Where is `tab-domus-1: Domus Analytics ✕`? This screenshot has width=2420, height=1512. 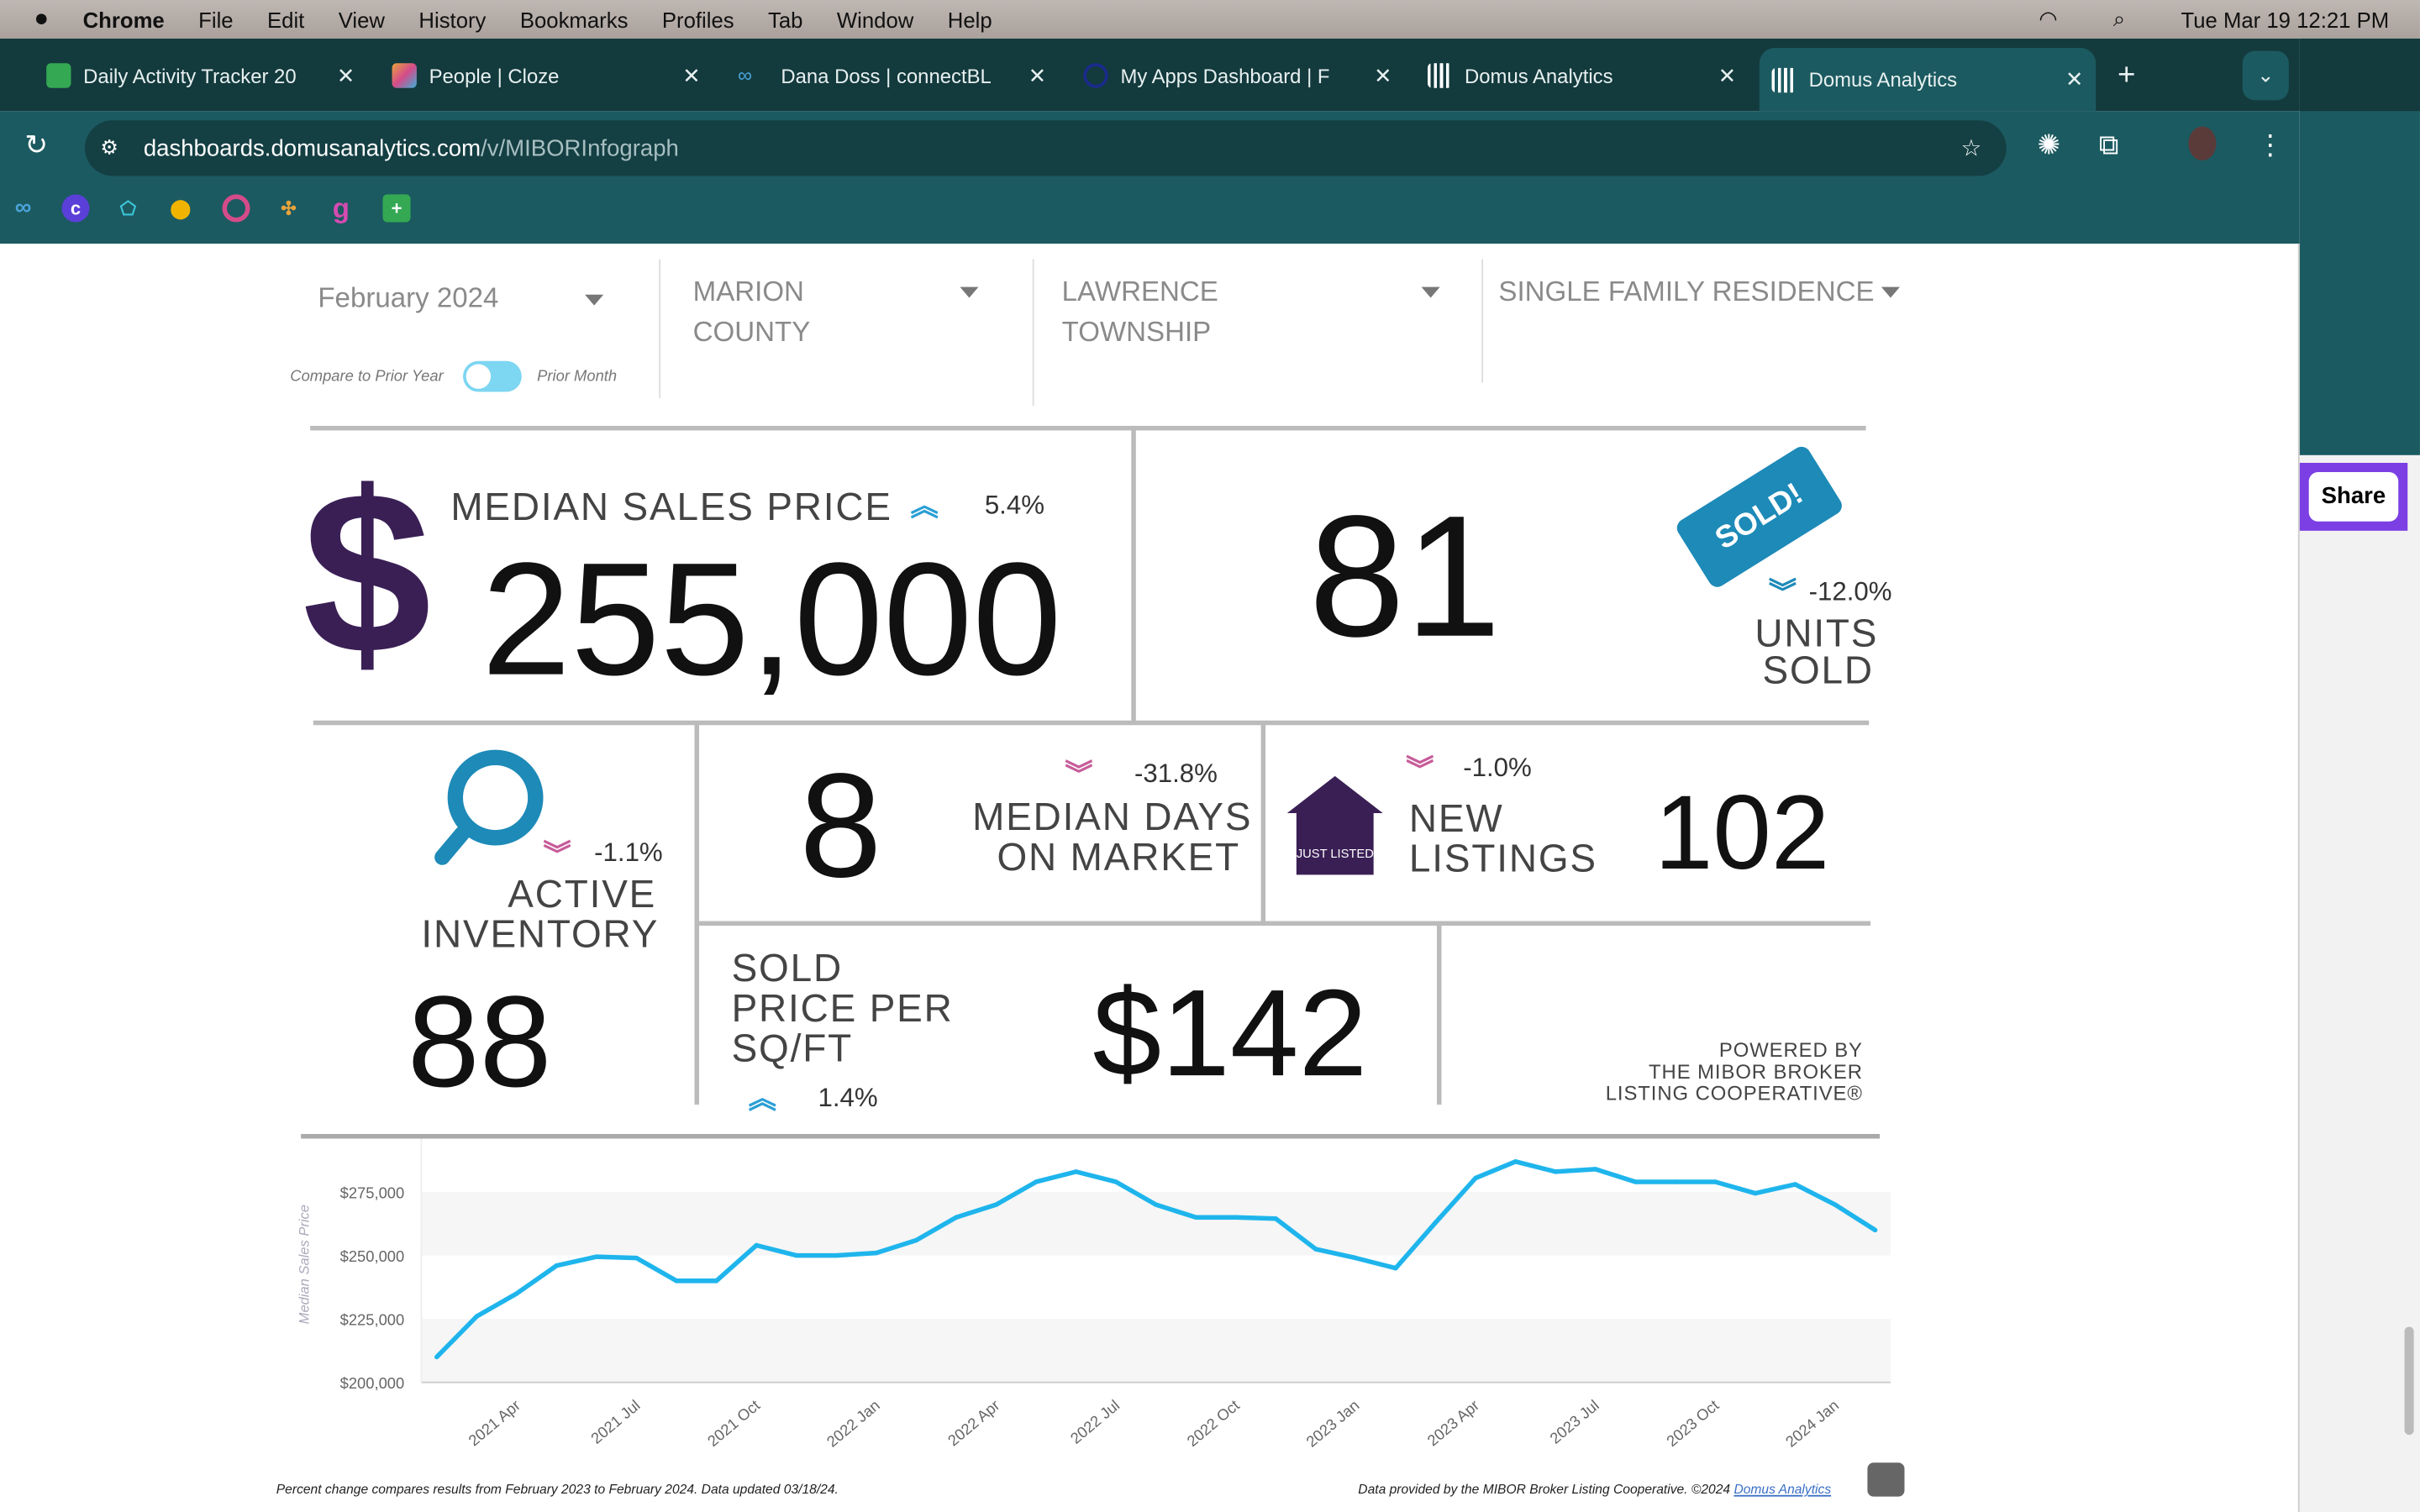 tab-domus-1: Domus Analytics ✕ is located at coordinates (1588, 76).